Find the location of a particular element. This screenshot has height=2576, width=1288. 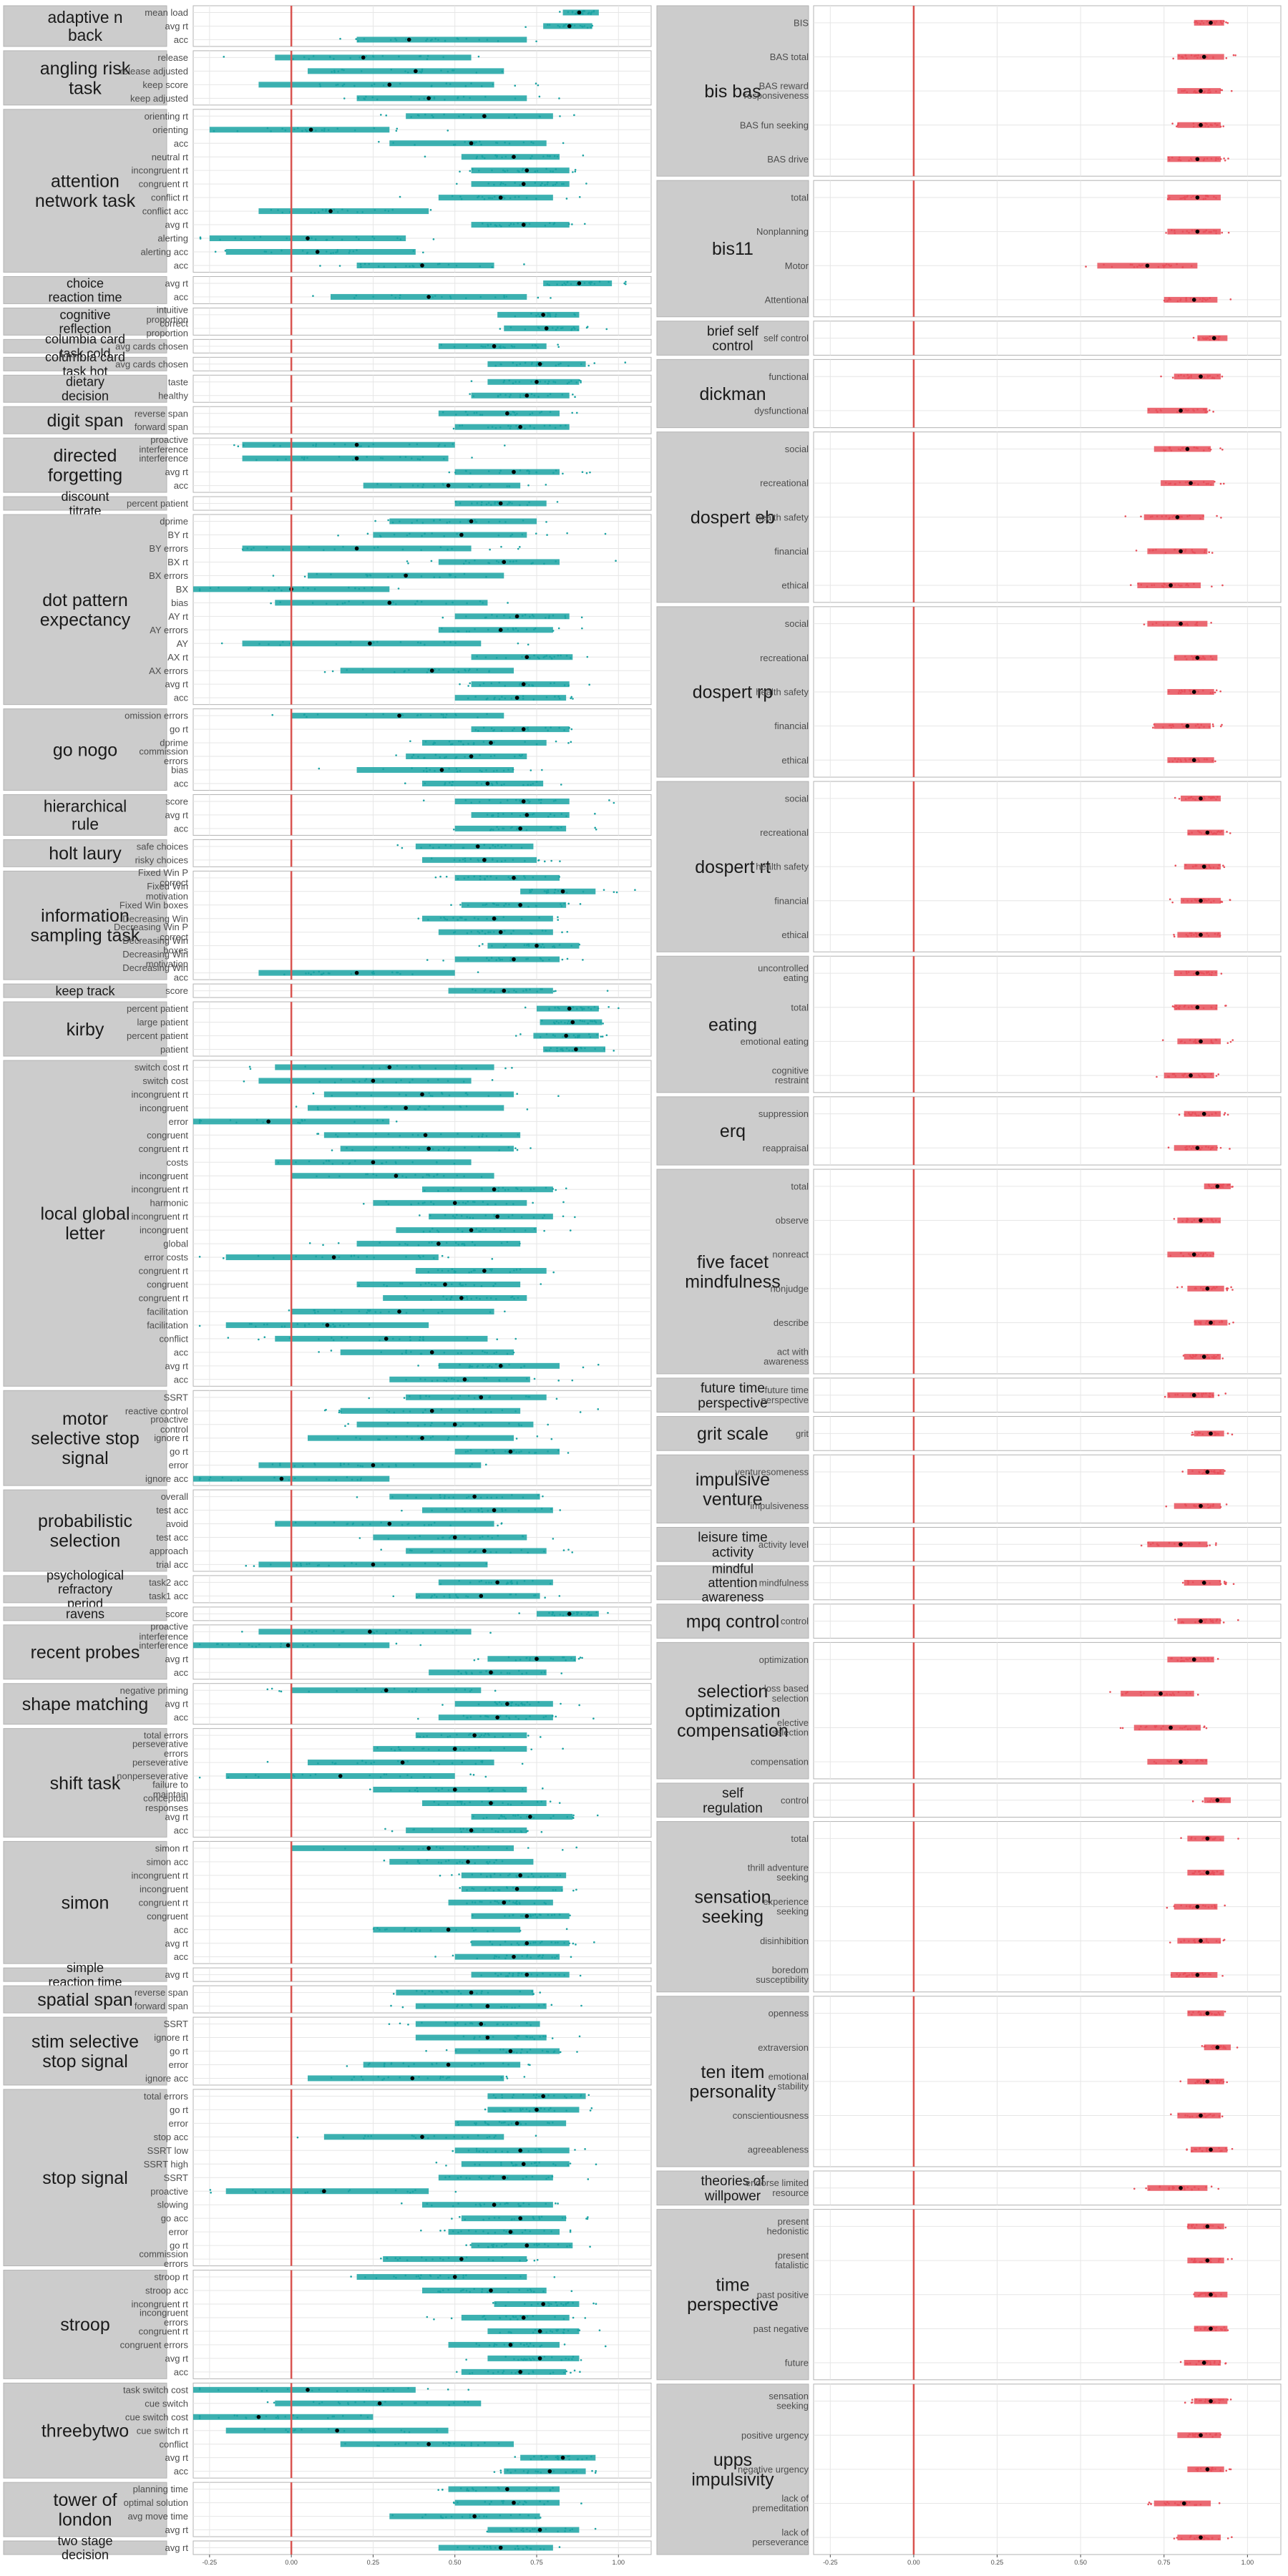

row-label: reverse span is located at coordinates (161, 413).